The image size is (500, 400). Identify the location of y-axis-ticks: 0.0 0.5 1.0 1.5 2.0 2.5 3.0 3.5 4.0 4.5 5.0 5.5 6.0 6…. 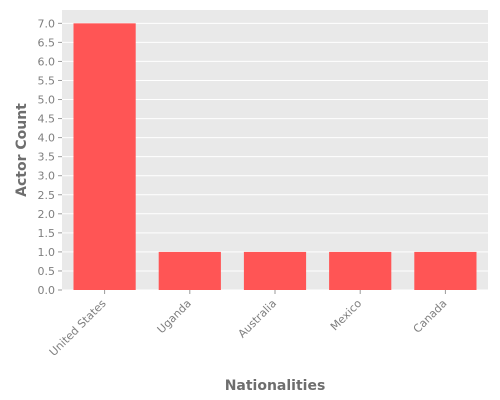
(50, 157).